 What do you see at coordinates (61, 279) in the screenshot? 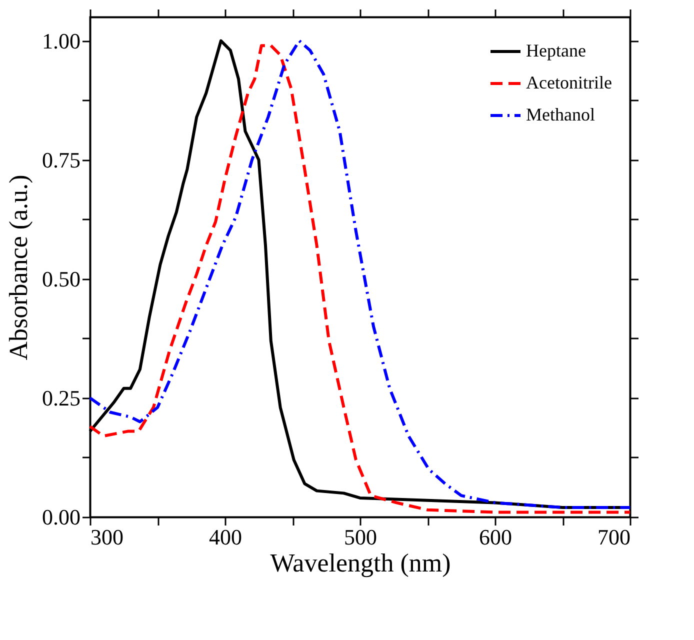
I see `y-tick-label: 0.50` at bounding box center [61, 279].